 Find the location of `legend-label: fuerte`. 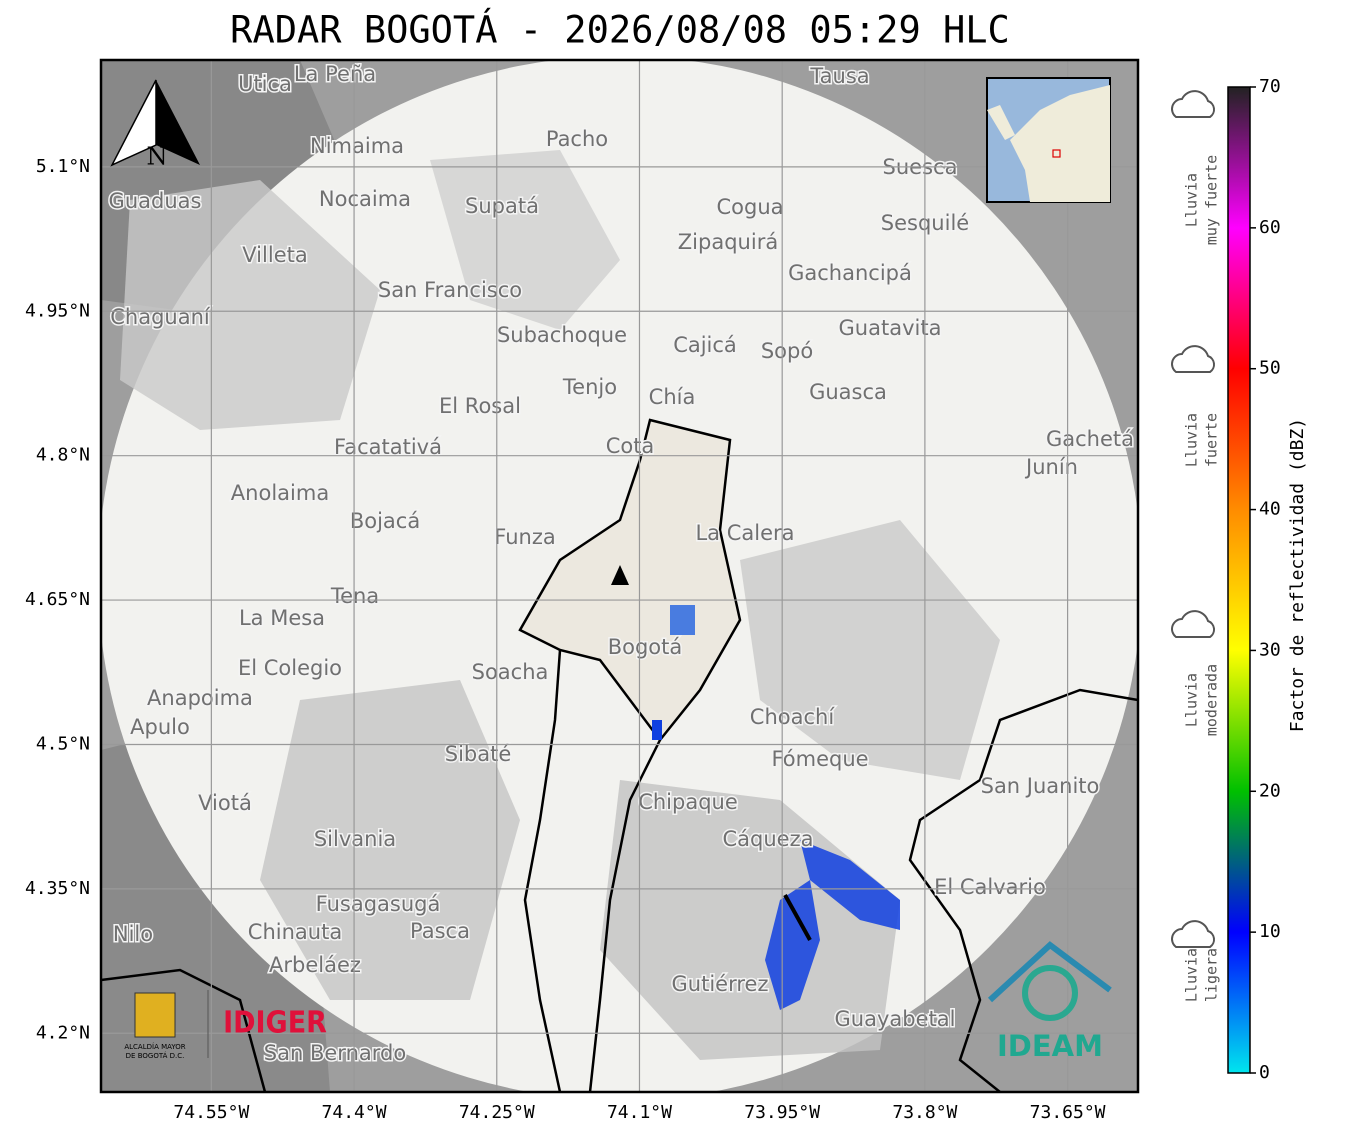

legend-label: fuerte is located at coordinates (1212, 440).